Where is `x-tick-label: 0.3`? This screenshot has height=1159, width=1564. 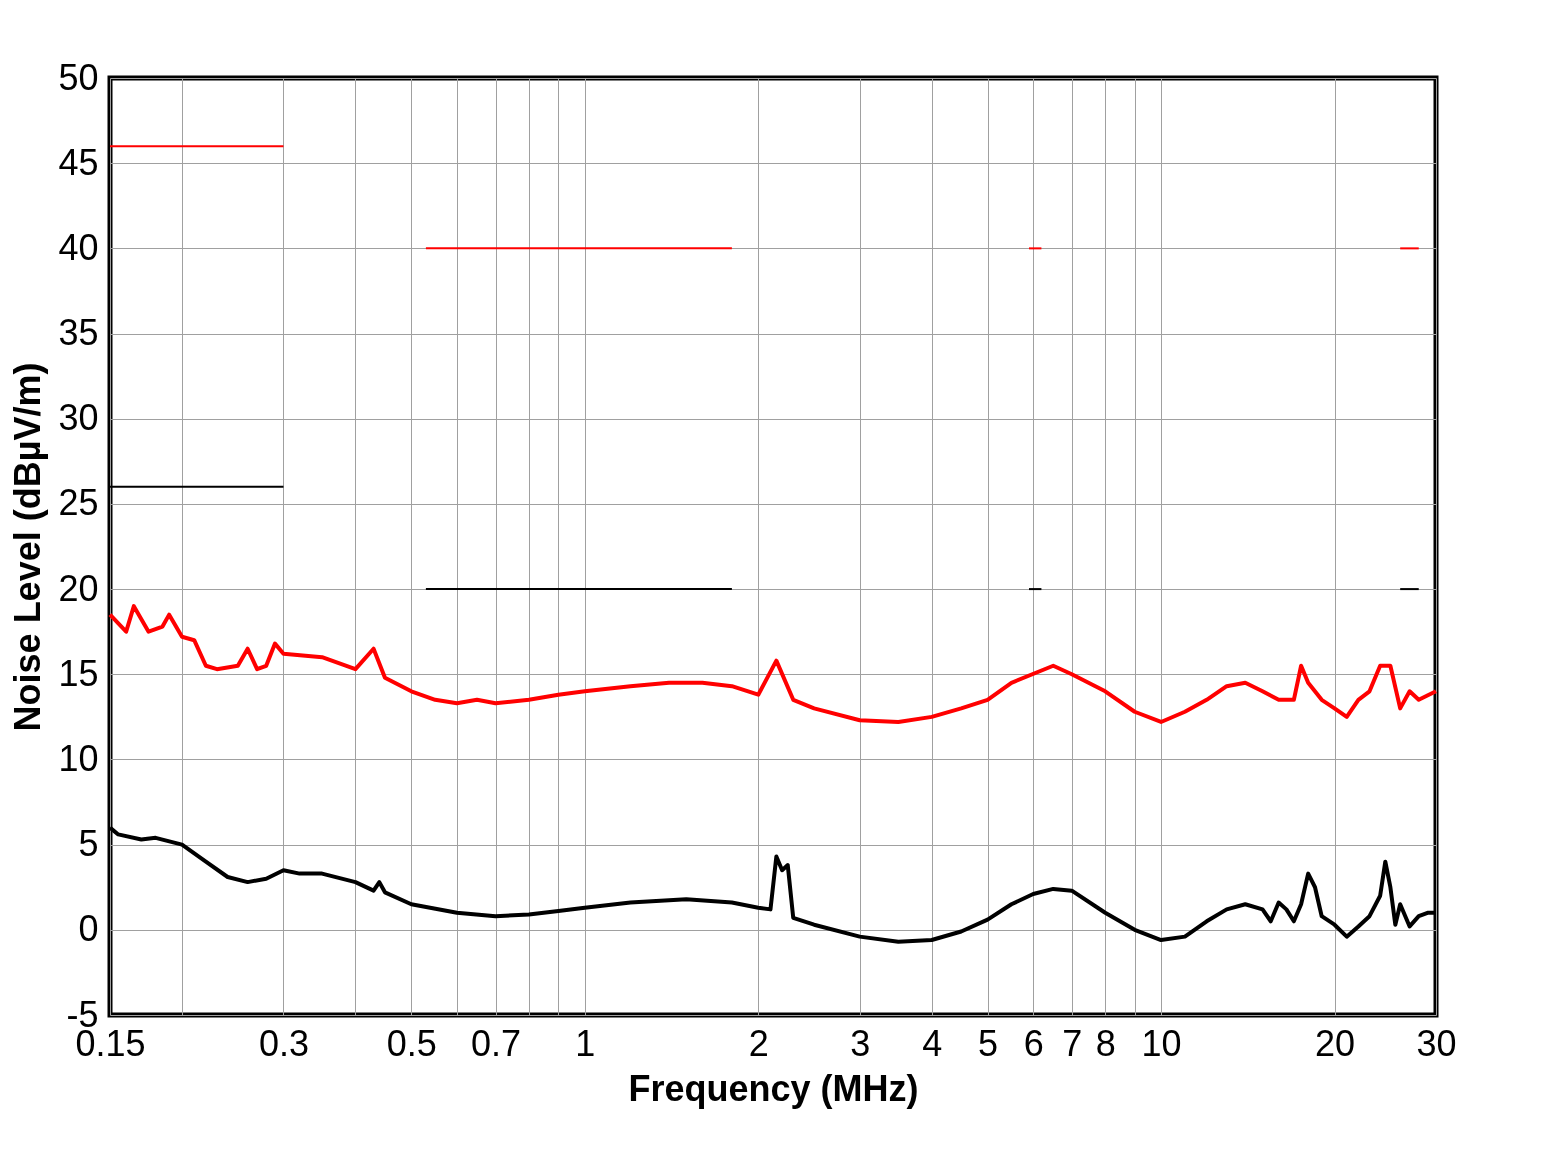
x-tick-label: 0.3 is located at coordinates (283, 1043).